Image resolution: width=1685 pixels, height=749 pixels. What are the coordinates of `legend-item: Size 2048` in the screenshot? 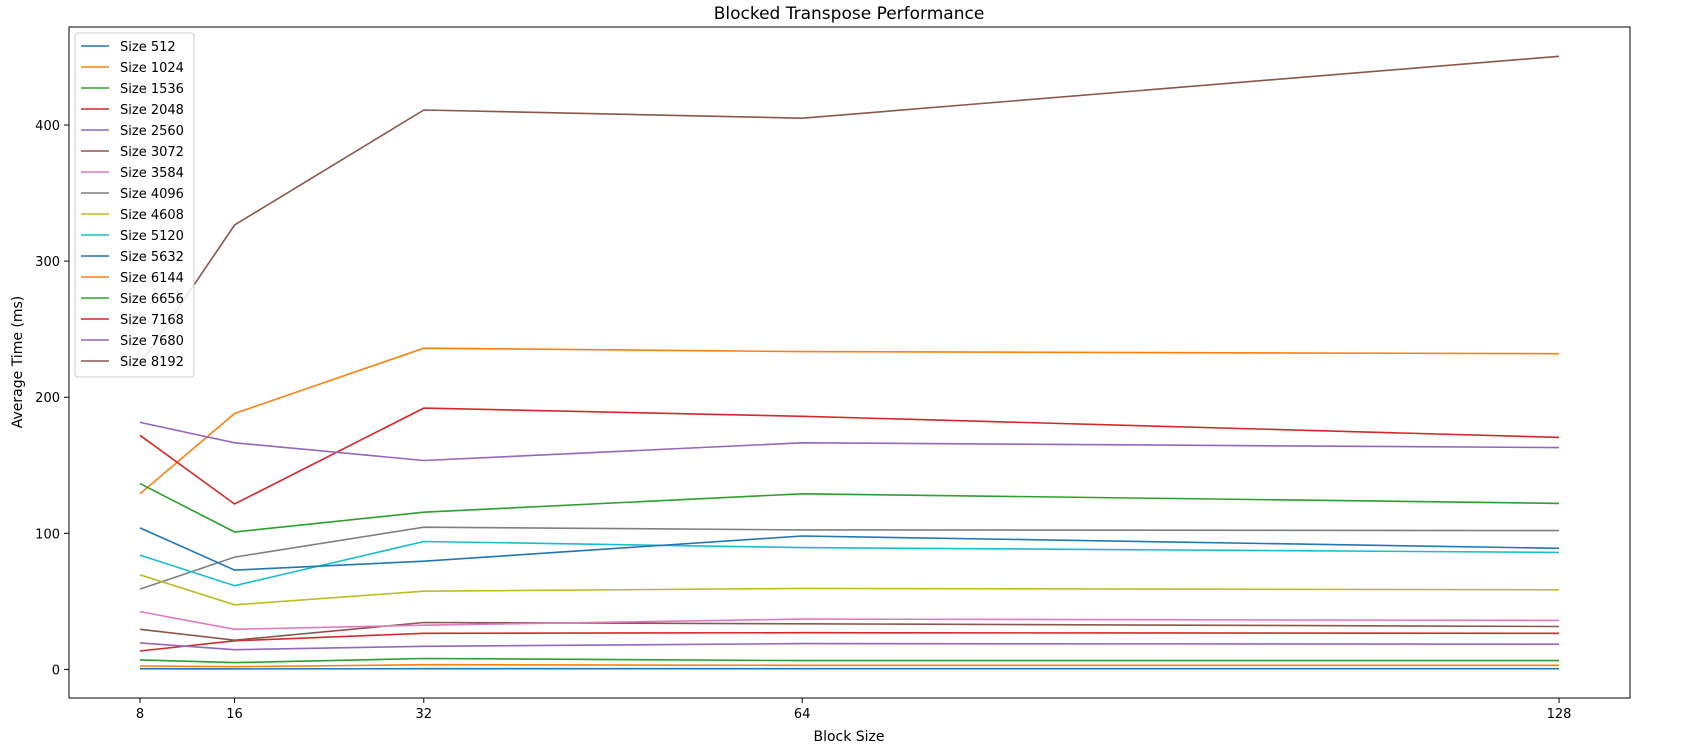 It's located at (132, 110).